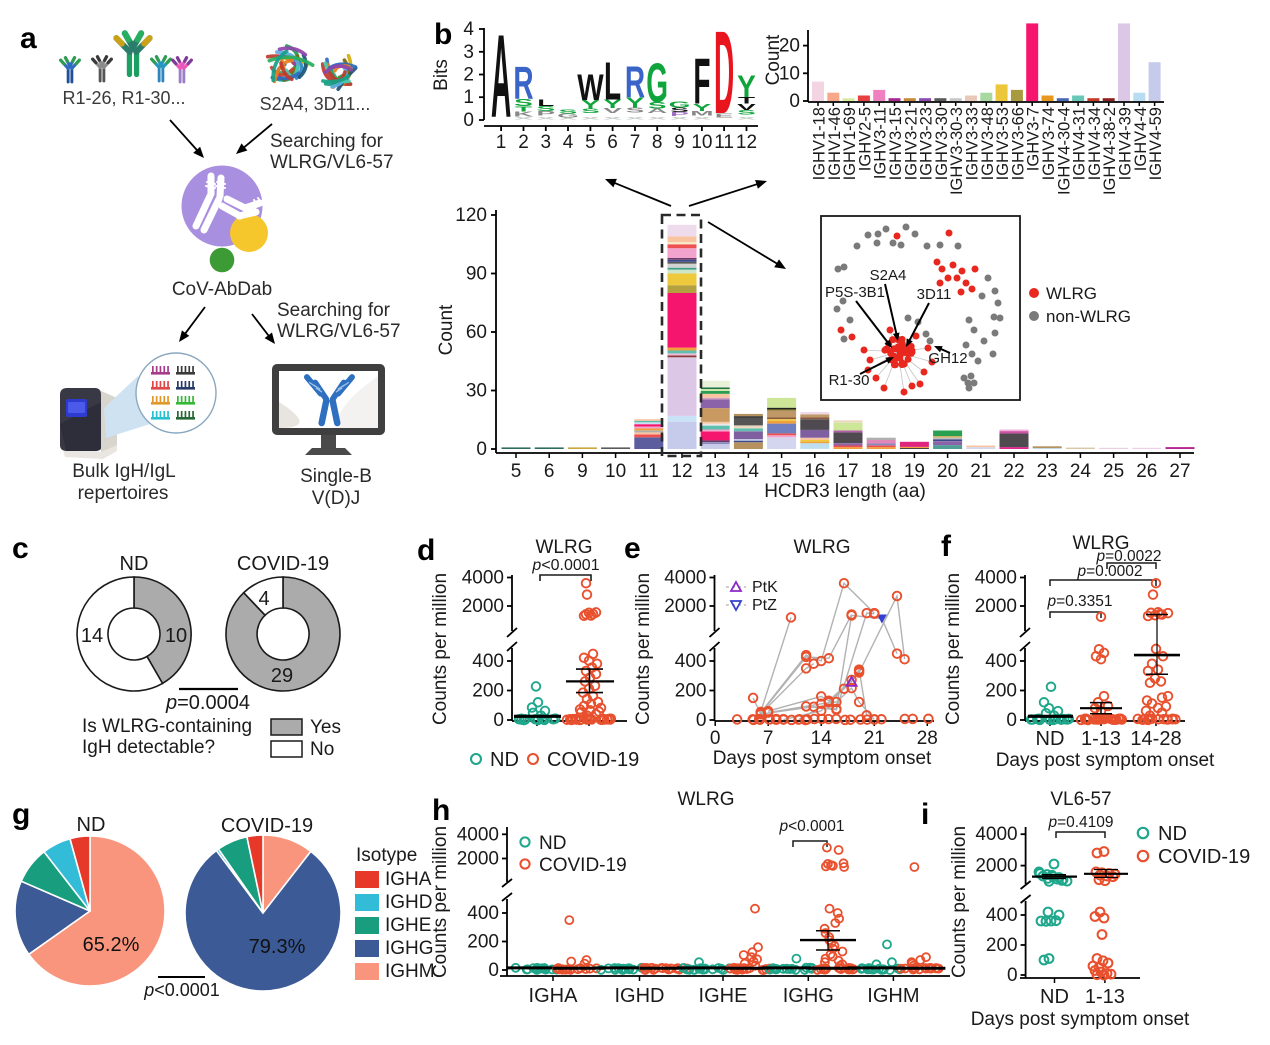  What do you see at coordinates (124, 471) in the screenshot?
I see `svg-text: Bulk IgH/IgL` at bounding box center [124, 471].